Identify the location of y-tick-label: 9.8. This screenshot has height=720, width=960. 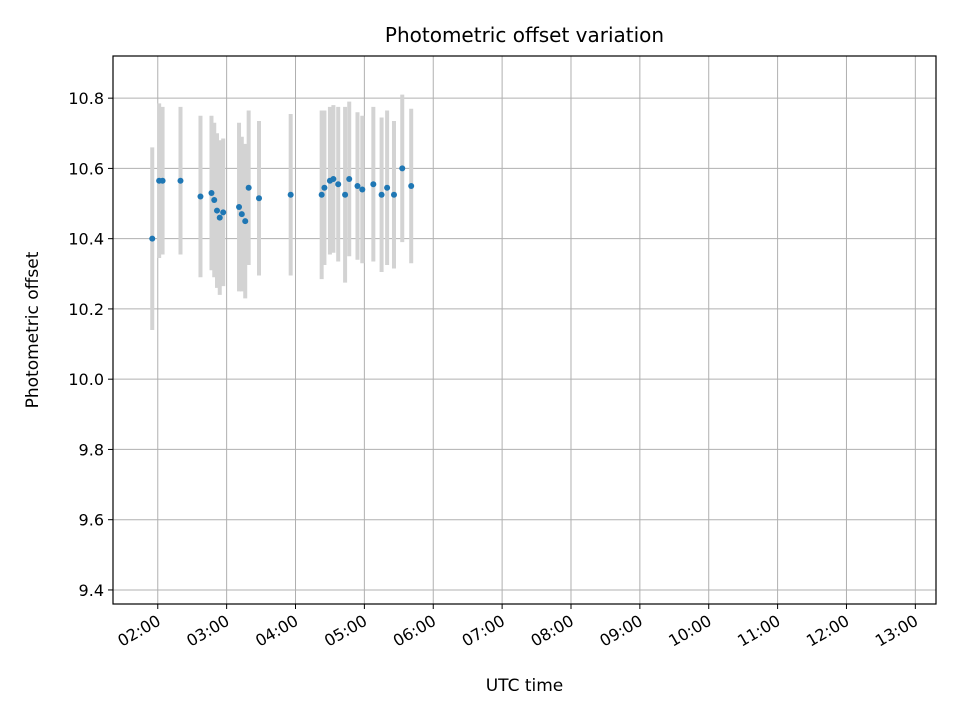
(91, 449).